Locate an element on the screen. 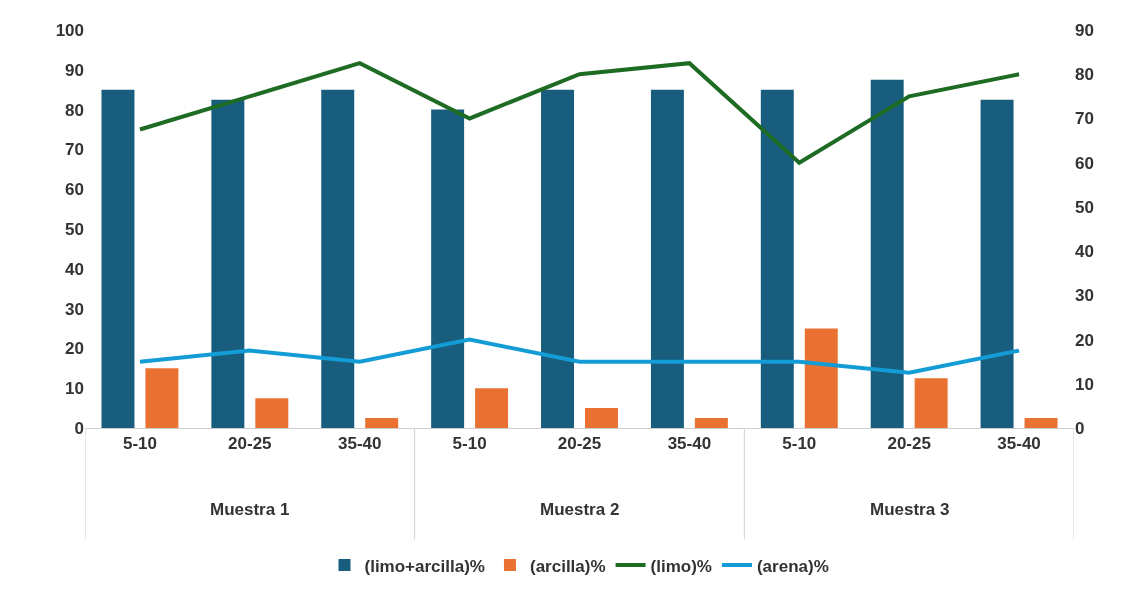 This screenshot has width=1134, height=595. y-tick-label: 10 is located at coordinates (74, 389).